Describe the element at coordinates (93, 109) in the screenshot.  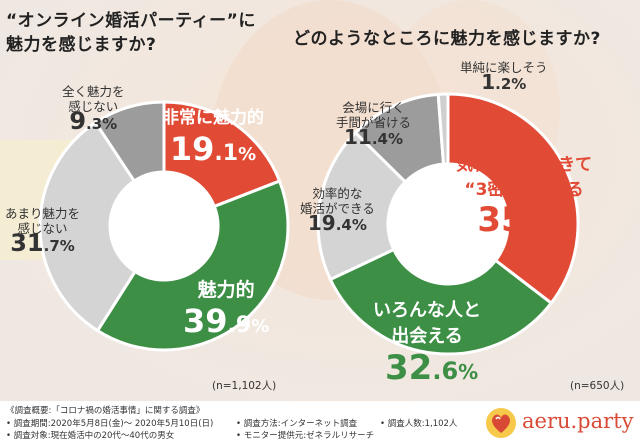
I see `label-not-at-all: 全く魅力を 感じない 9.3%` at that location.